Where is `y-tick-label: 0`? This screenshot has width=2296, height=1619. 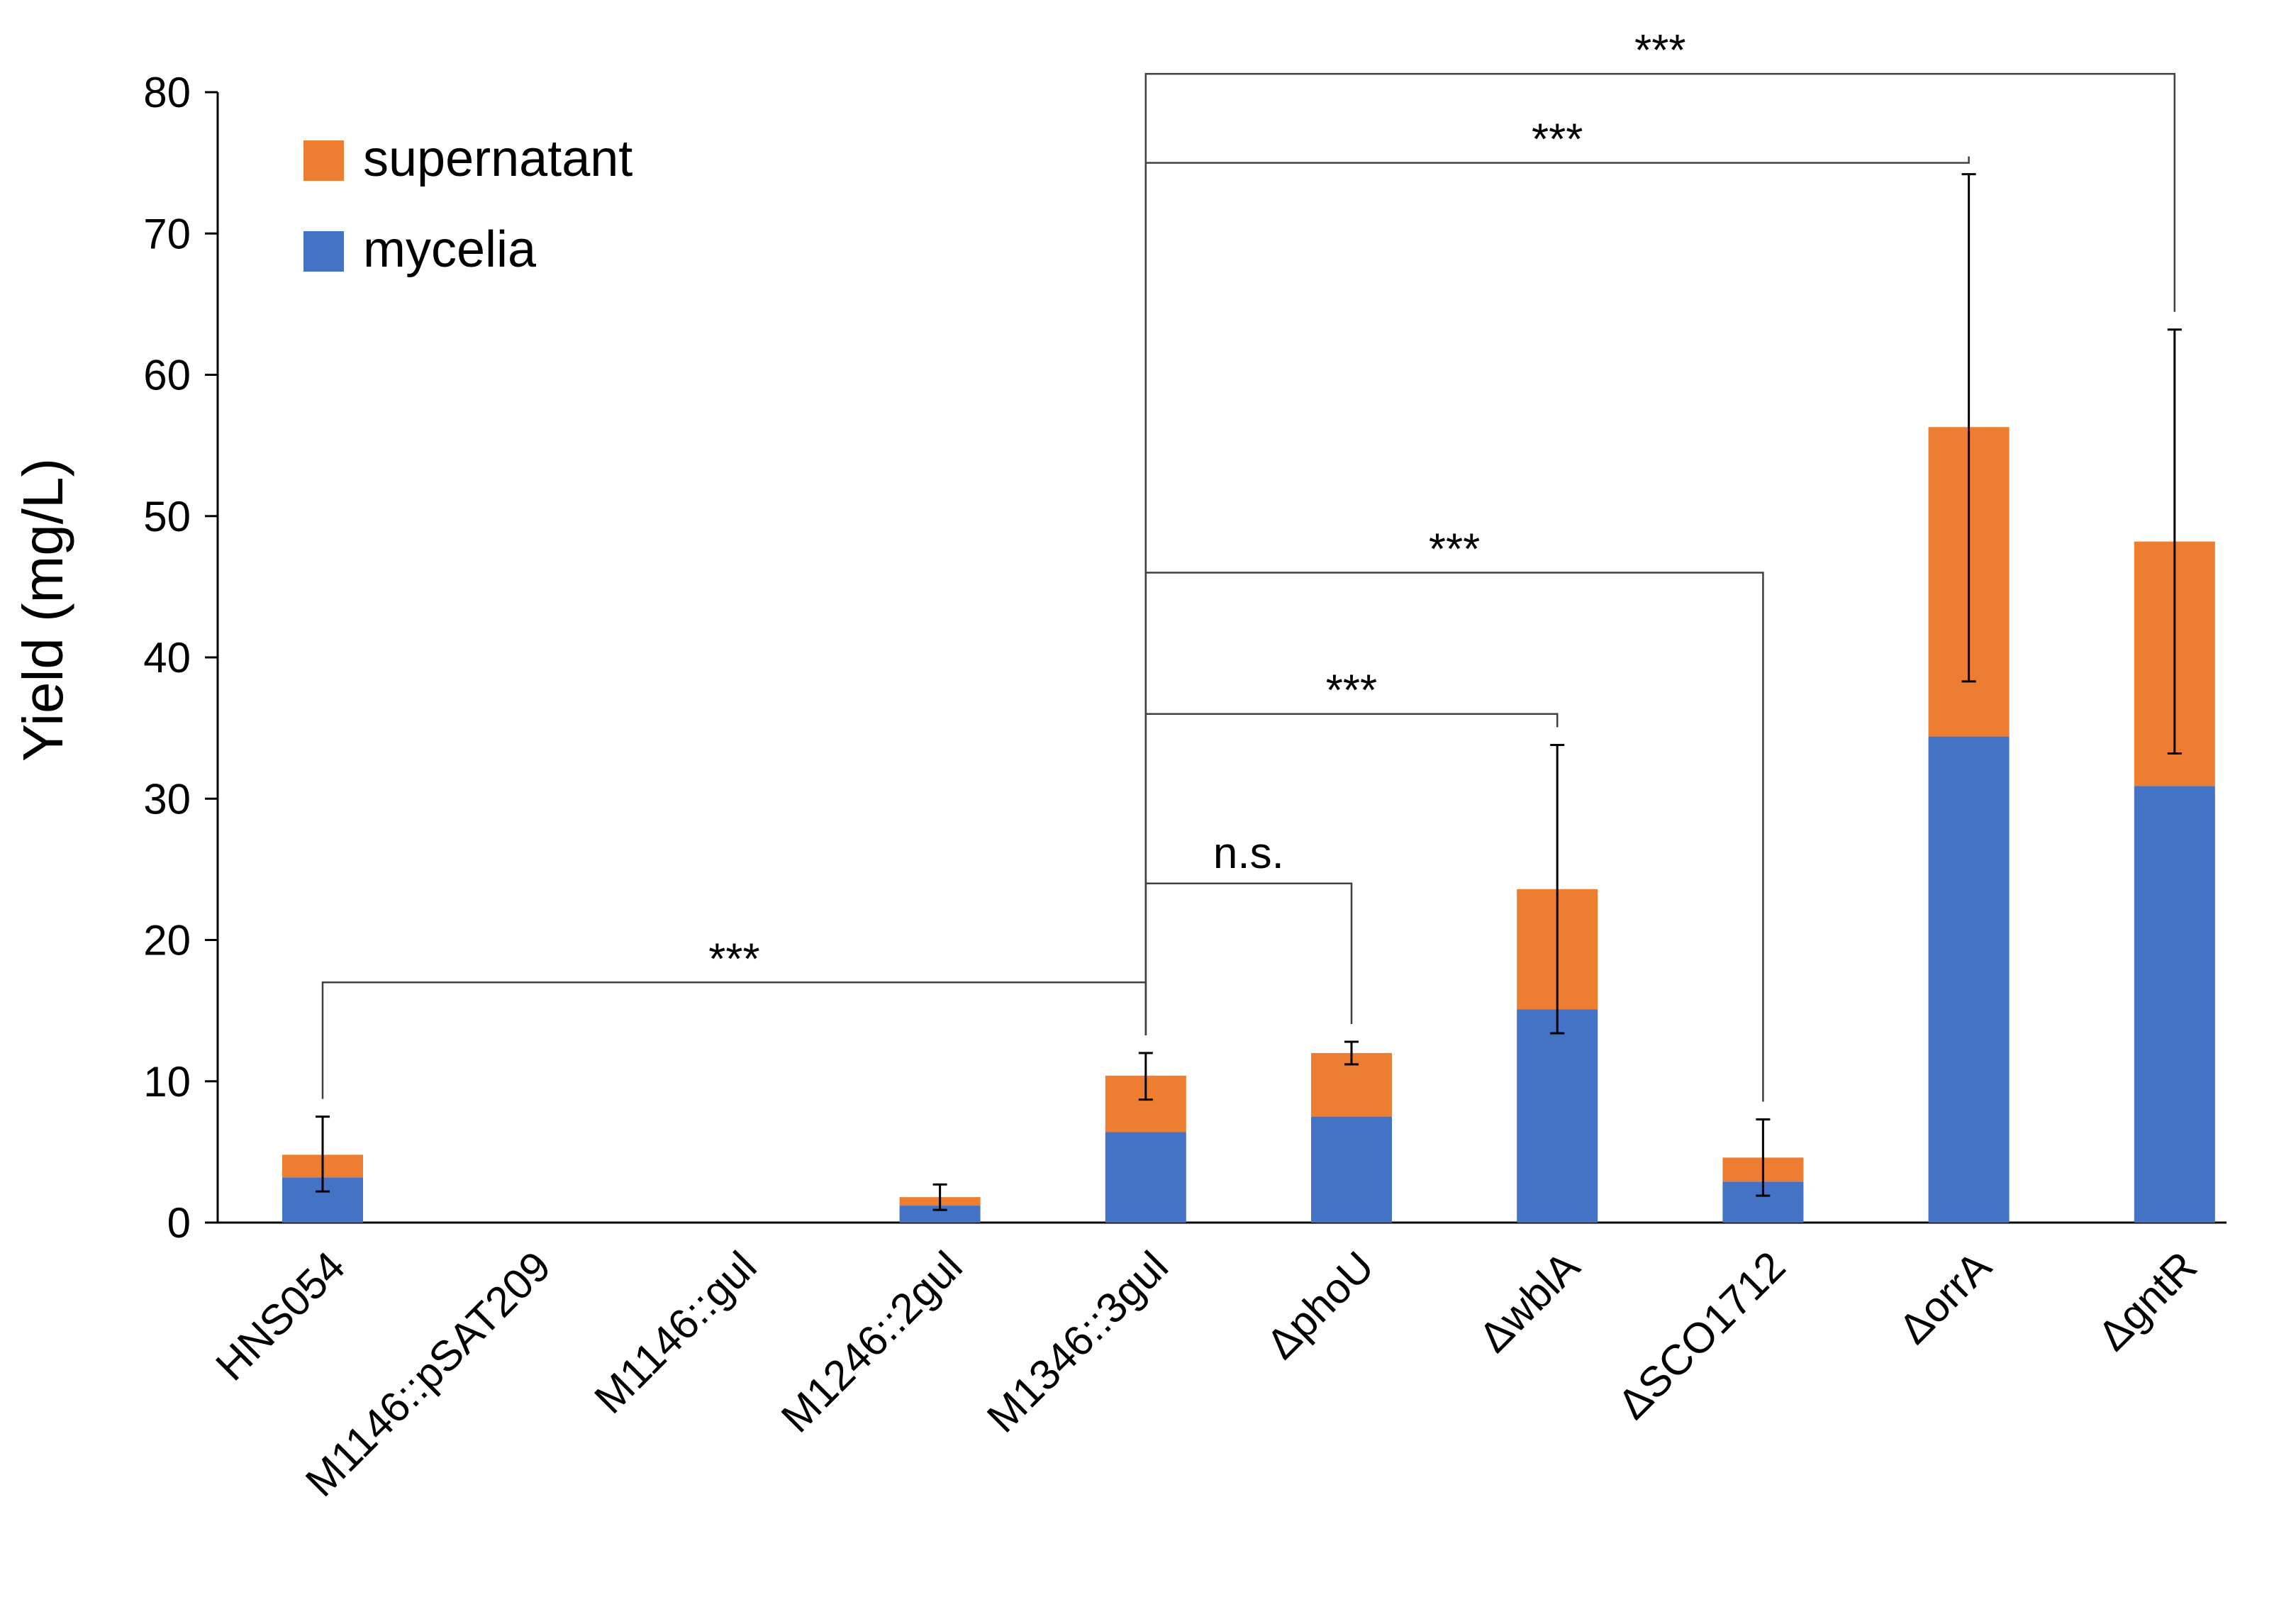
y-tick-label: 0 is located at coordinates (179, 1223).